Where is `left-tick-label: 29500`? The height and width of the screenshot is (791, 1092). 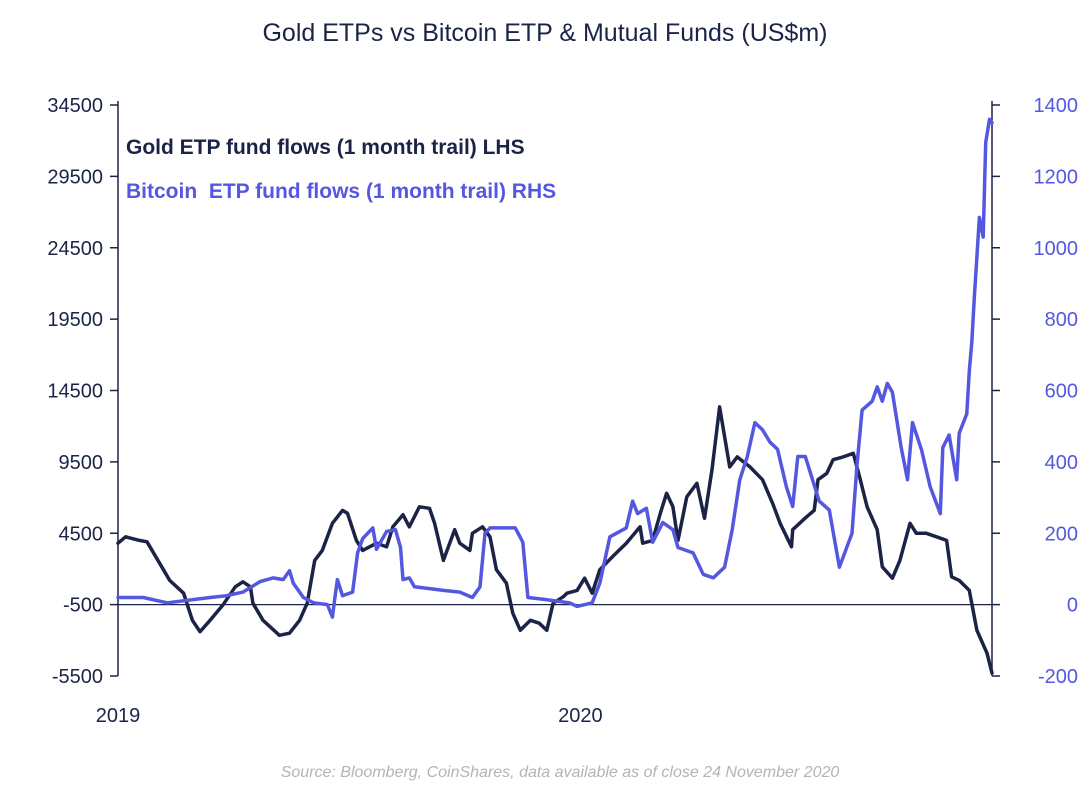 left-tick-label: 29500 is located at coordinates (75, 177).